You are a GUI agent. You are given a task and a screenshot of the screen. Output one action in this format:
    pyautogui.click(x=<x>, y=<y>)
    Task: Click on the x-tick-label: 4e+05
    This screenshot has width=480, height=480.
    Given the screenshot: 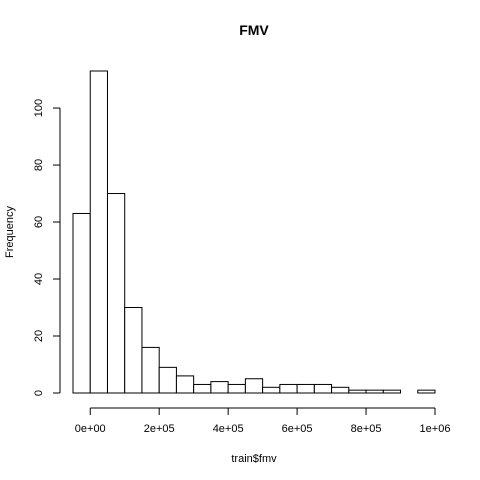 What is the action you would take?
    pyautogui.click(x=228, y=429)
    